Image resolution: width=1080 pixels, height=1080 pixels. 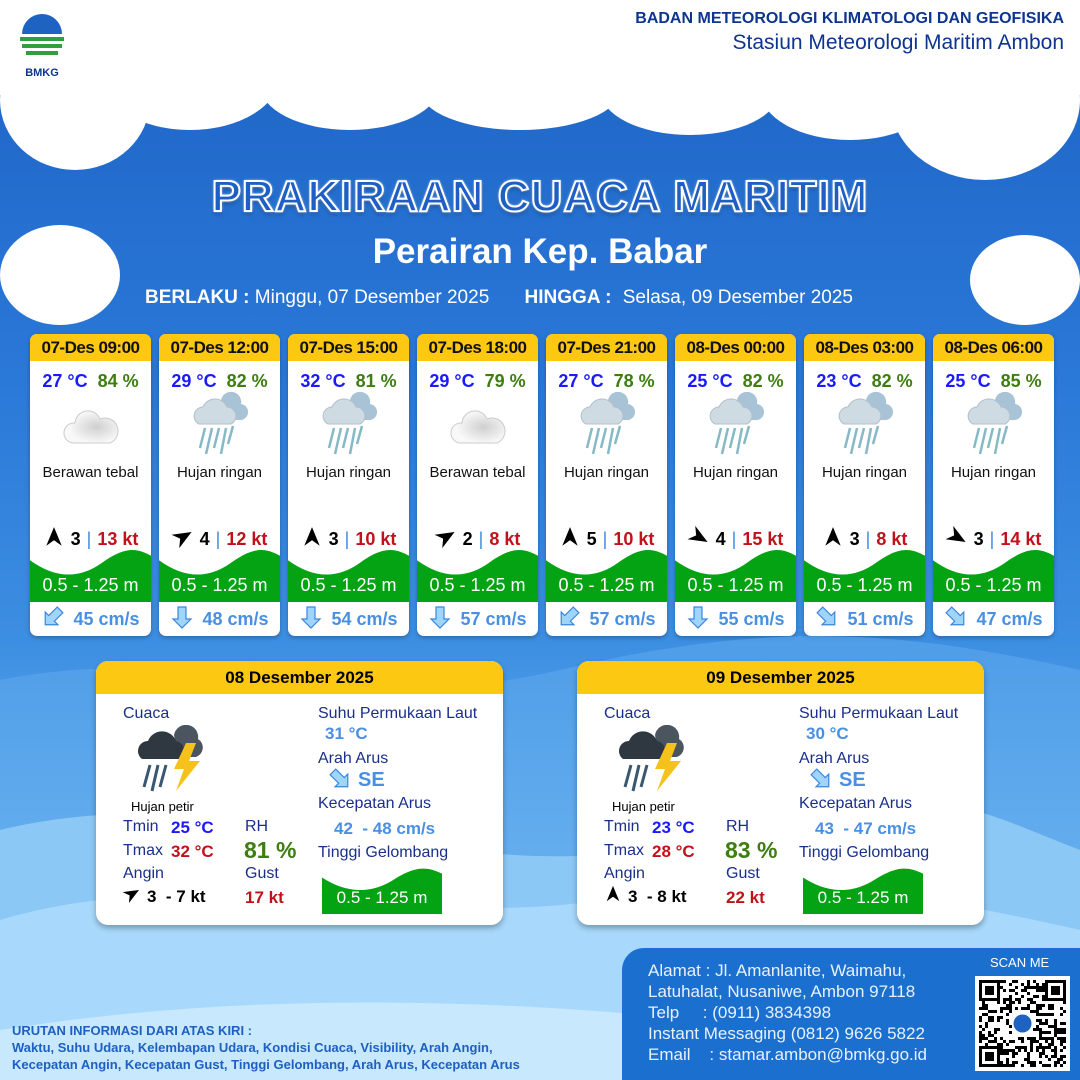 I want to click on current-row: 47 cm/s, so click(x=993, y=619).